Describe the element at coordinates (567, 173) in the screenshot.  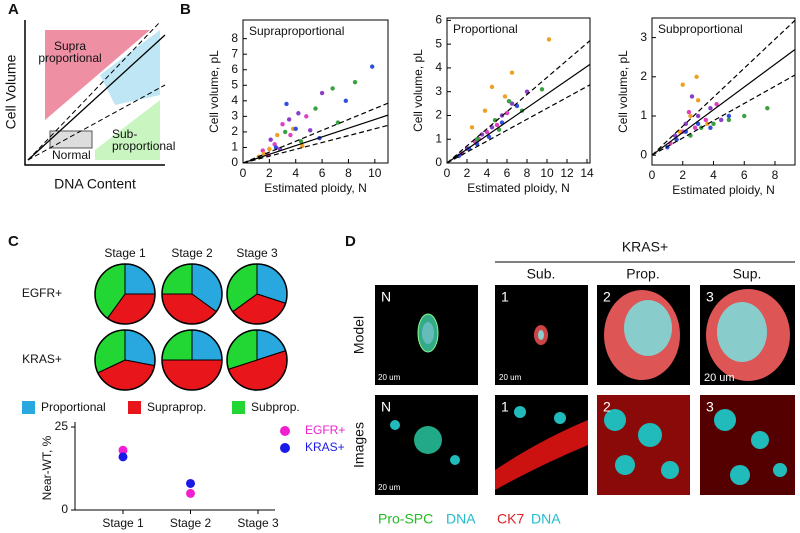
I see `x-tick-label: 12` at that location.